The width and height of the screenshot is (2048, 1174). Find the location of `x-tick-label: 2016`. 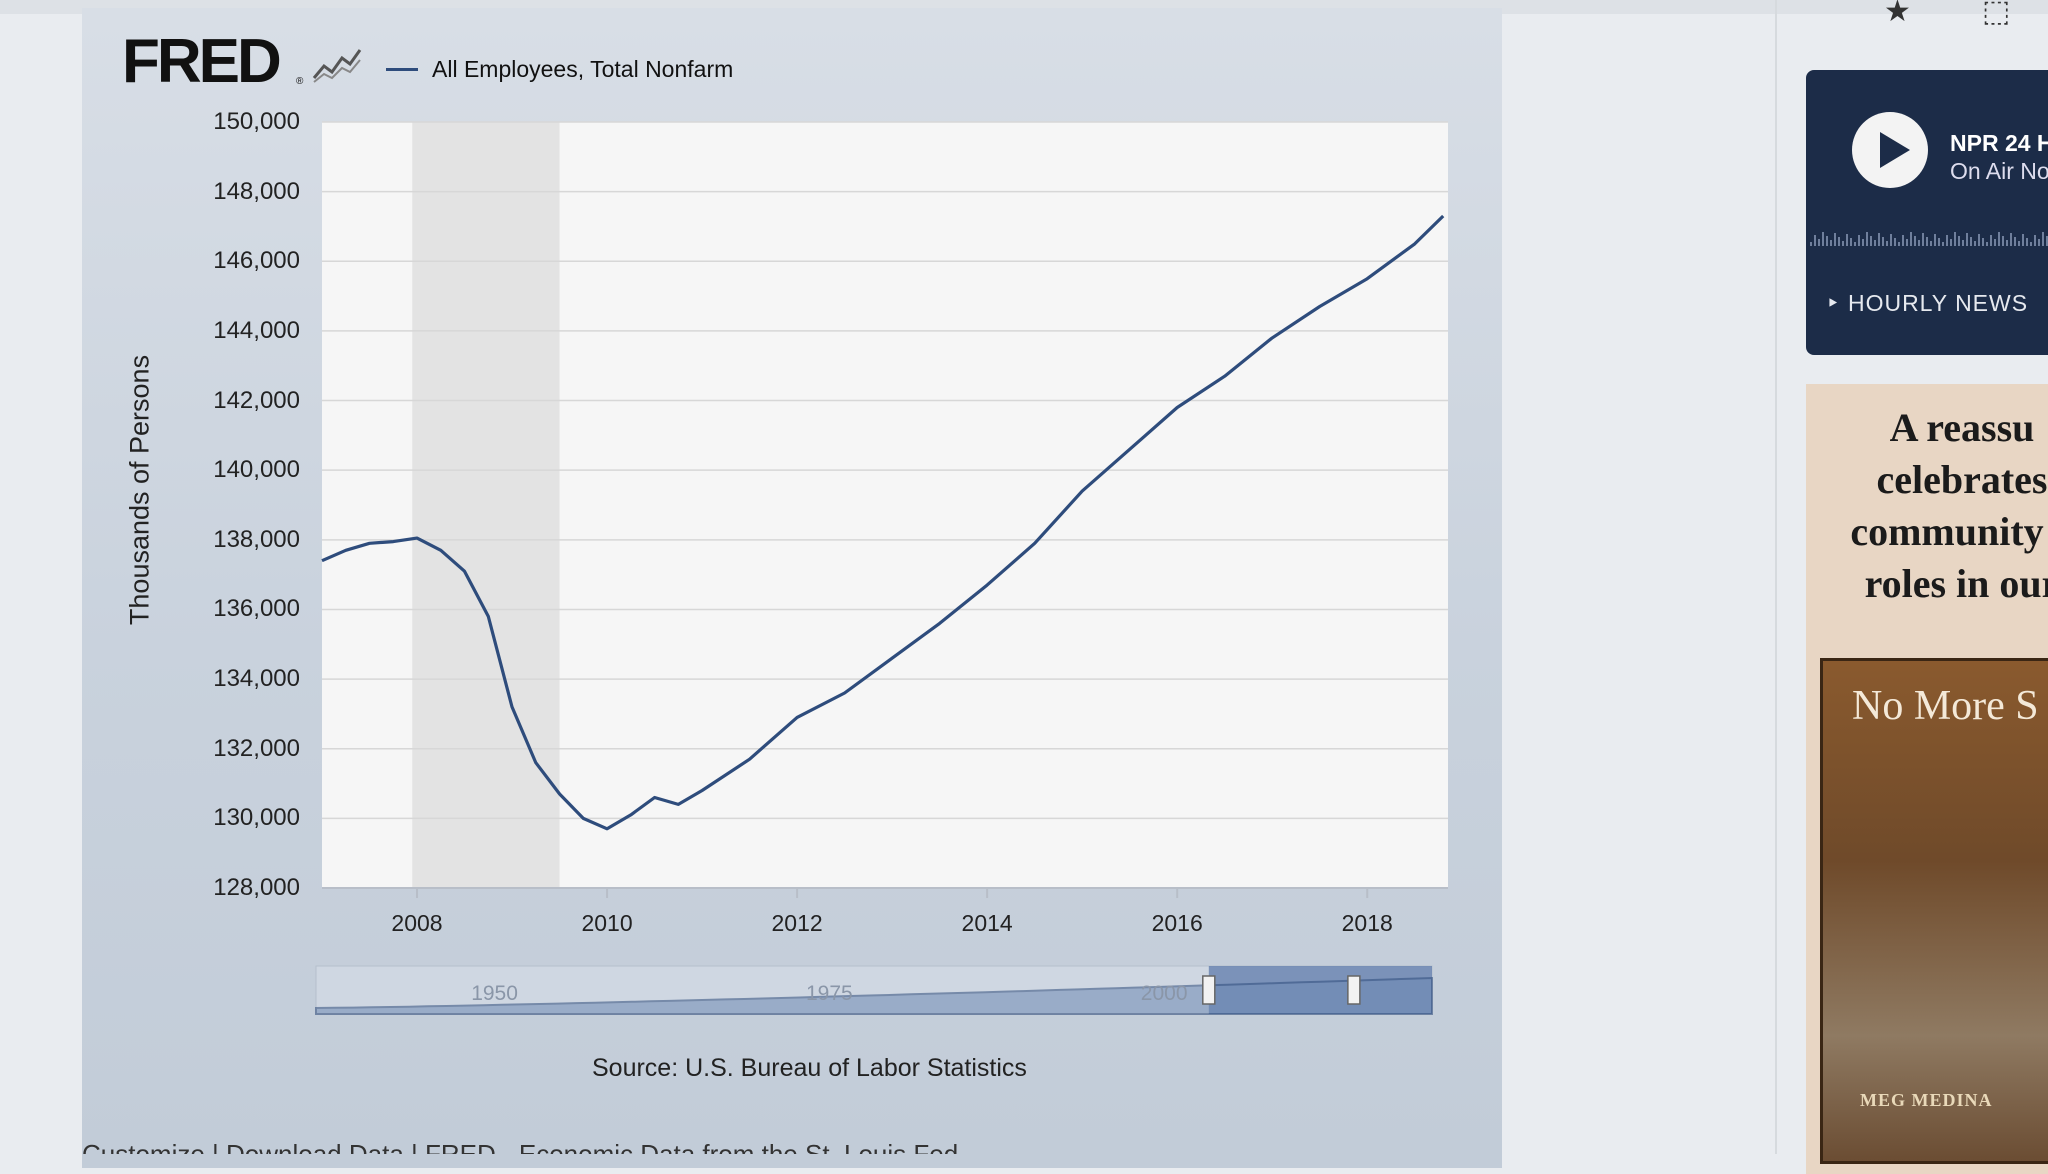

x-tick-label: 2016 is located at coordinates (1177, 923).